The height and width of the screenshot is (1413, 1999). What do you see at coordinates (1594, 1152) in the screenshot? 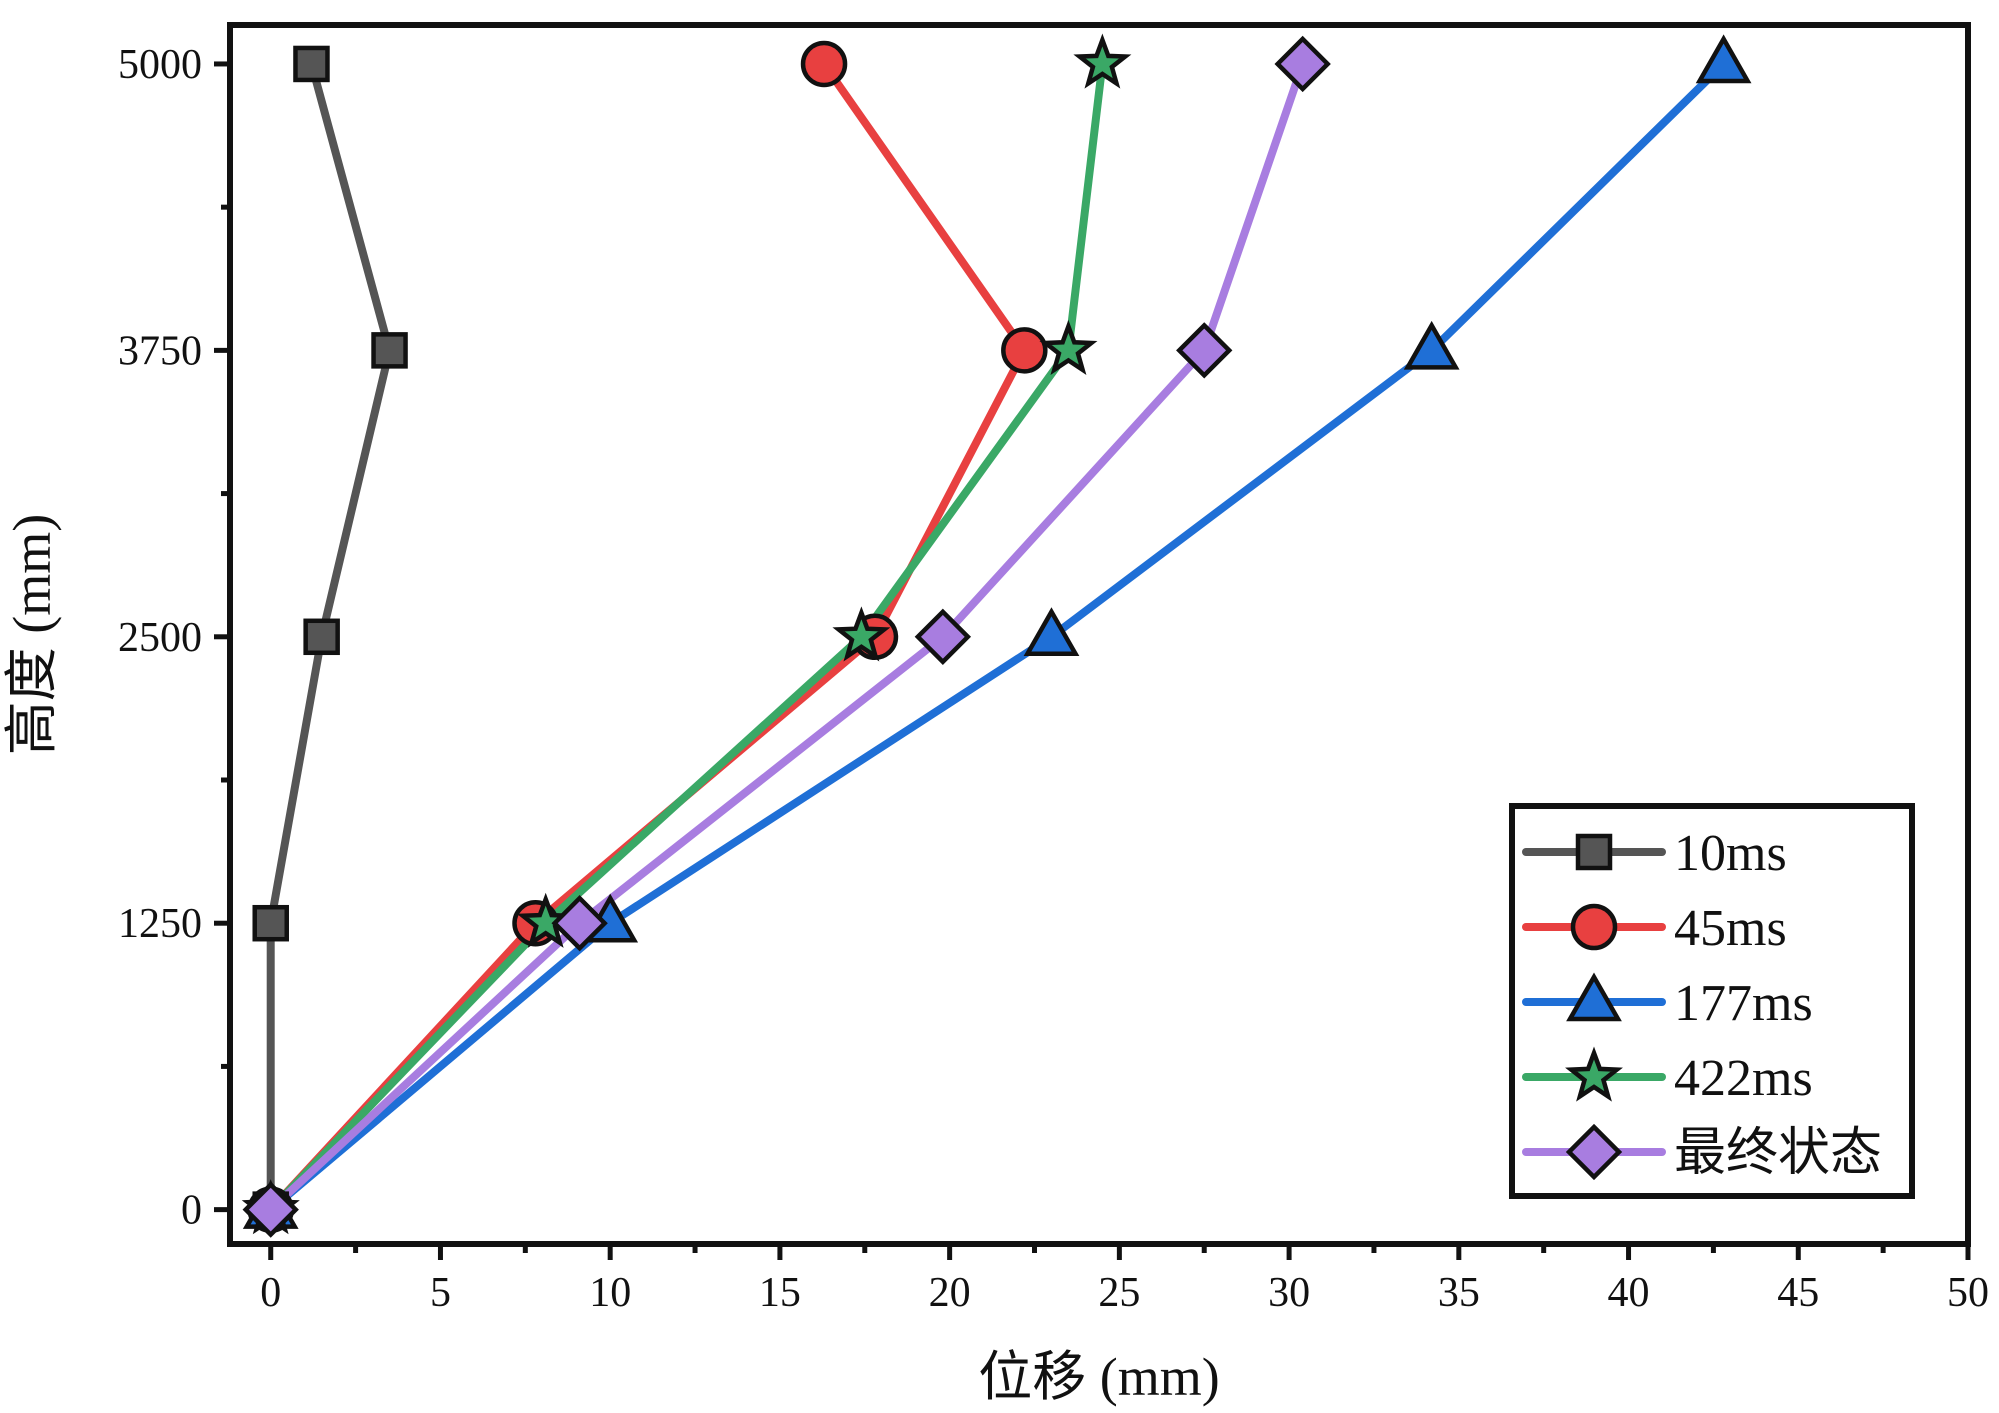
I see `legend-marker-final-state` at bounding box center [1594, 1152].